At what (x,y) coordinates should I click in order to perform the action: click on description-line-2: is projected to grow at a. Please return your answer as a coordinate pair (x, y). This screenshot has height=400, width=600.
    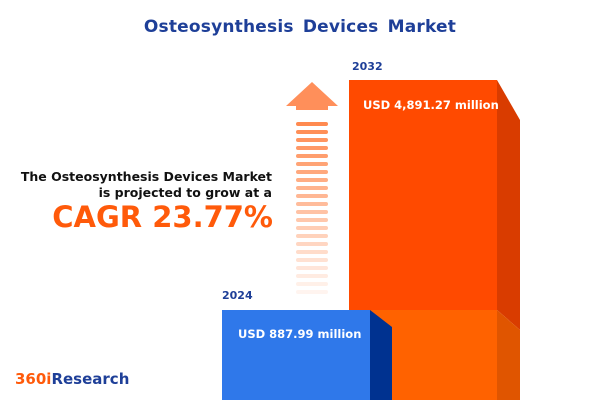
    Looking at the image, I should click on (185, 192).